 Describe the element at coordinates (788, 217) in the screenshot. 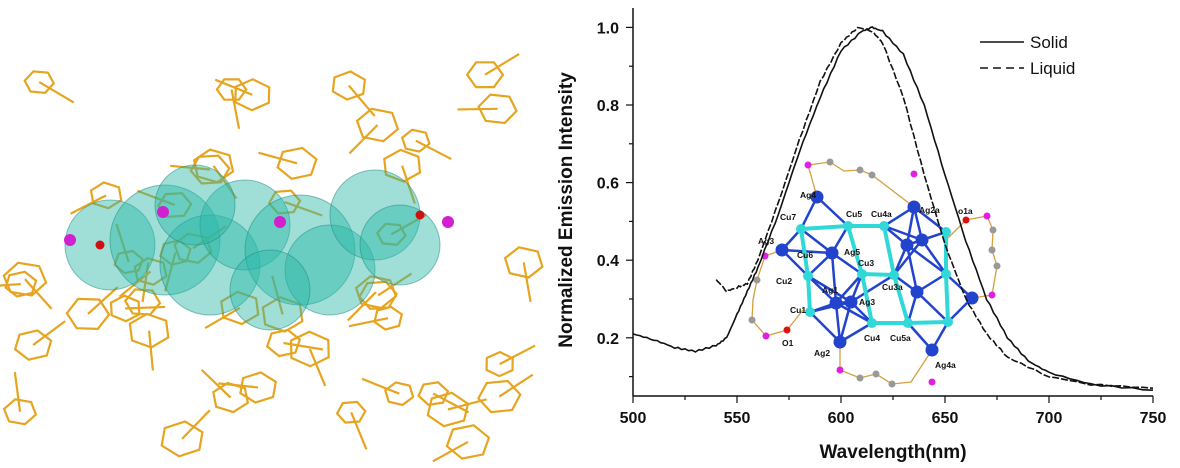

I see `atom-label: Cu7` at that location.